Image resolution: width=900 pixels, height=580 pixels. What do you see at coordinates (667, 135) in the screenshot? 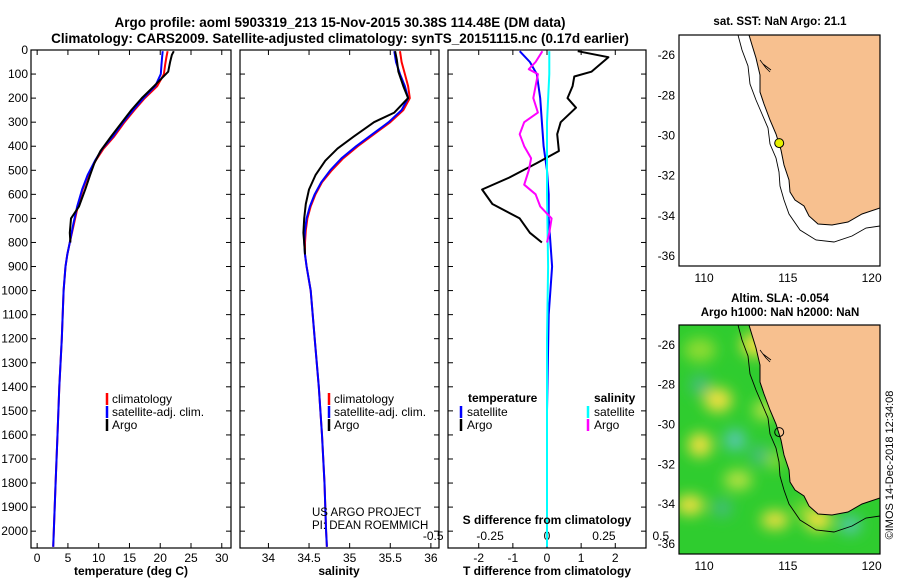
I see `map_sst-lat-label: -30` at bounding box center [667, 135].